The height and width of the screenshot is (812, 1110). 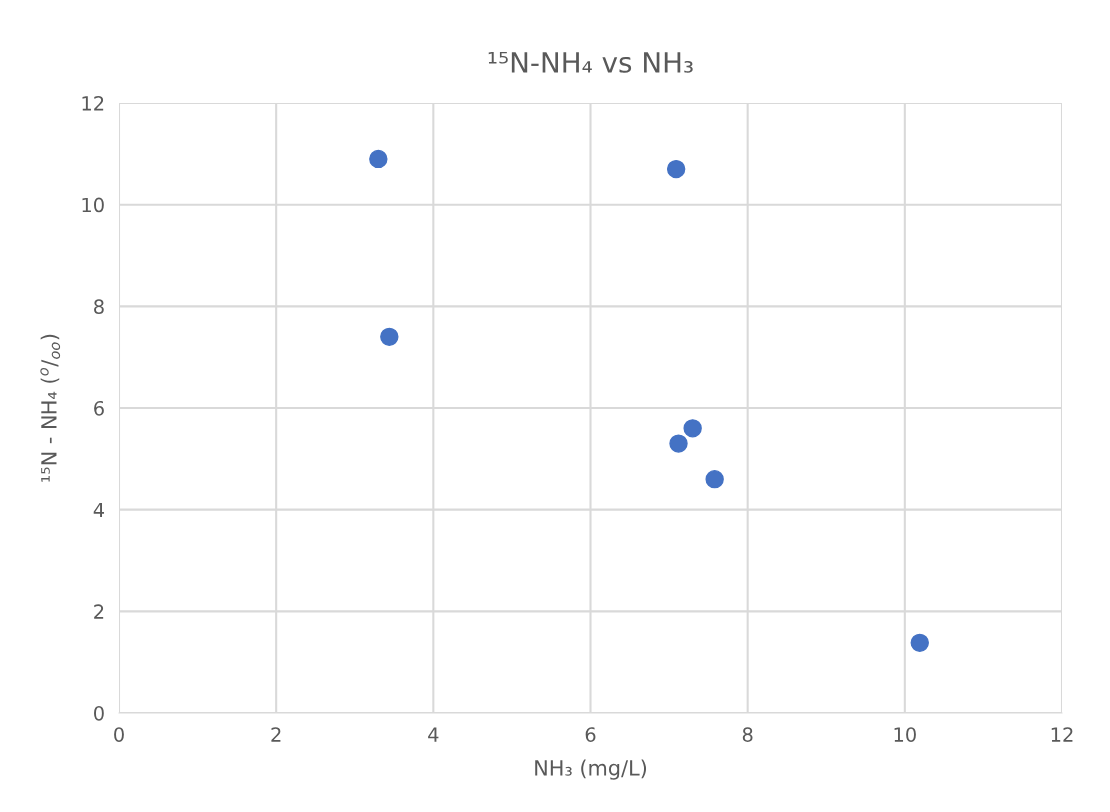 What do you see at coordinates (905, 734) in the screenshot?
I see `x-tick-label: 10` at bounding box center [905, 734].